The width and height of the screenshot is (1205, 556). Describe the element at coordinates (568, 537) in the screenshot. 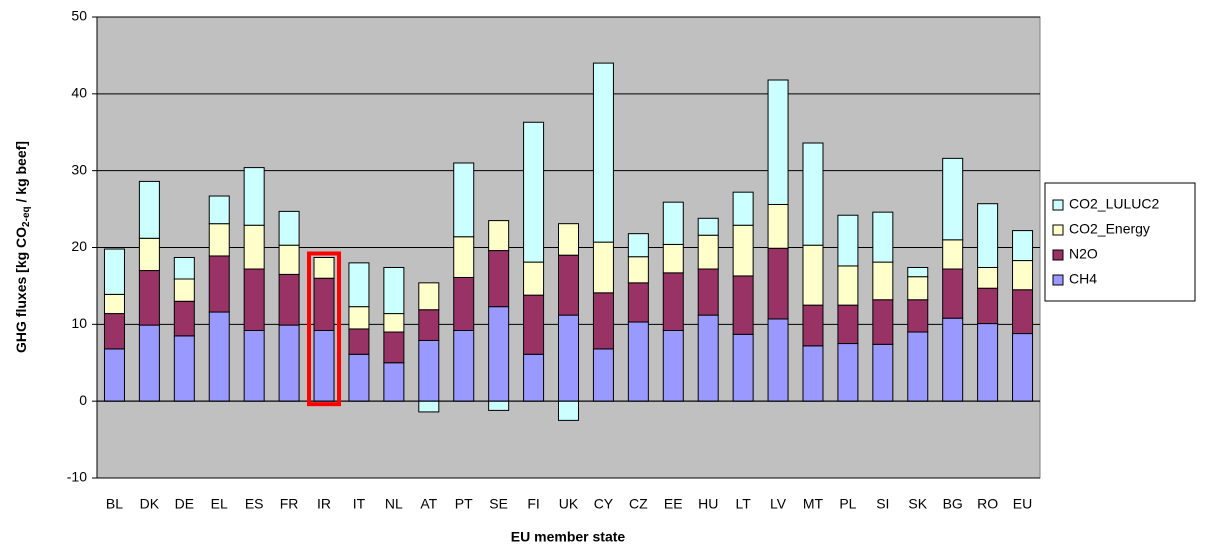

I see `x-axis-title: EU member state` at that location.